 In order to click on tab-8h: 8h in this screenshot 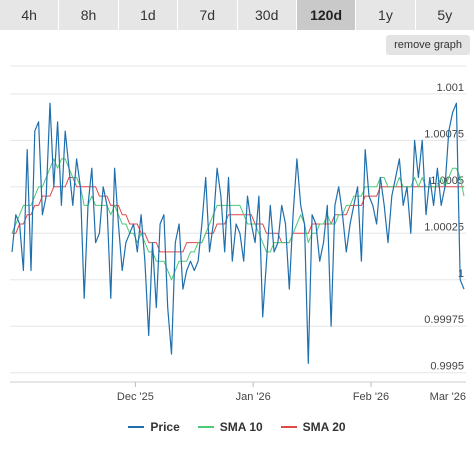, I will do `click(89, 15)`.